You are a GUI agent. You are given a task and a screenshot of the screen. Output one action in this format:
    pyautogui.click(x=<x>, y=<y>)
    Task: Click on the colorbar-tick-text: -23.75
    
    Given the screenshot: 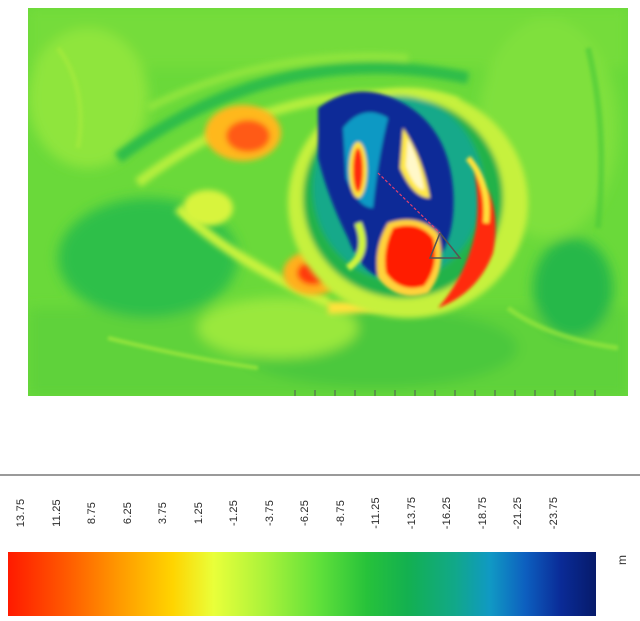 What is the action you would take?
    pyautogui.click(x=554, y=513)
    